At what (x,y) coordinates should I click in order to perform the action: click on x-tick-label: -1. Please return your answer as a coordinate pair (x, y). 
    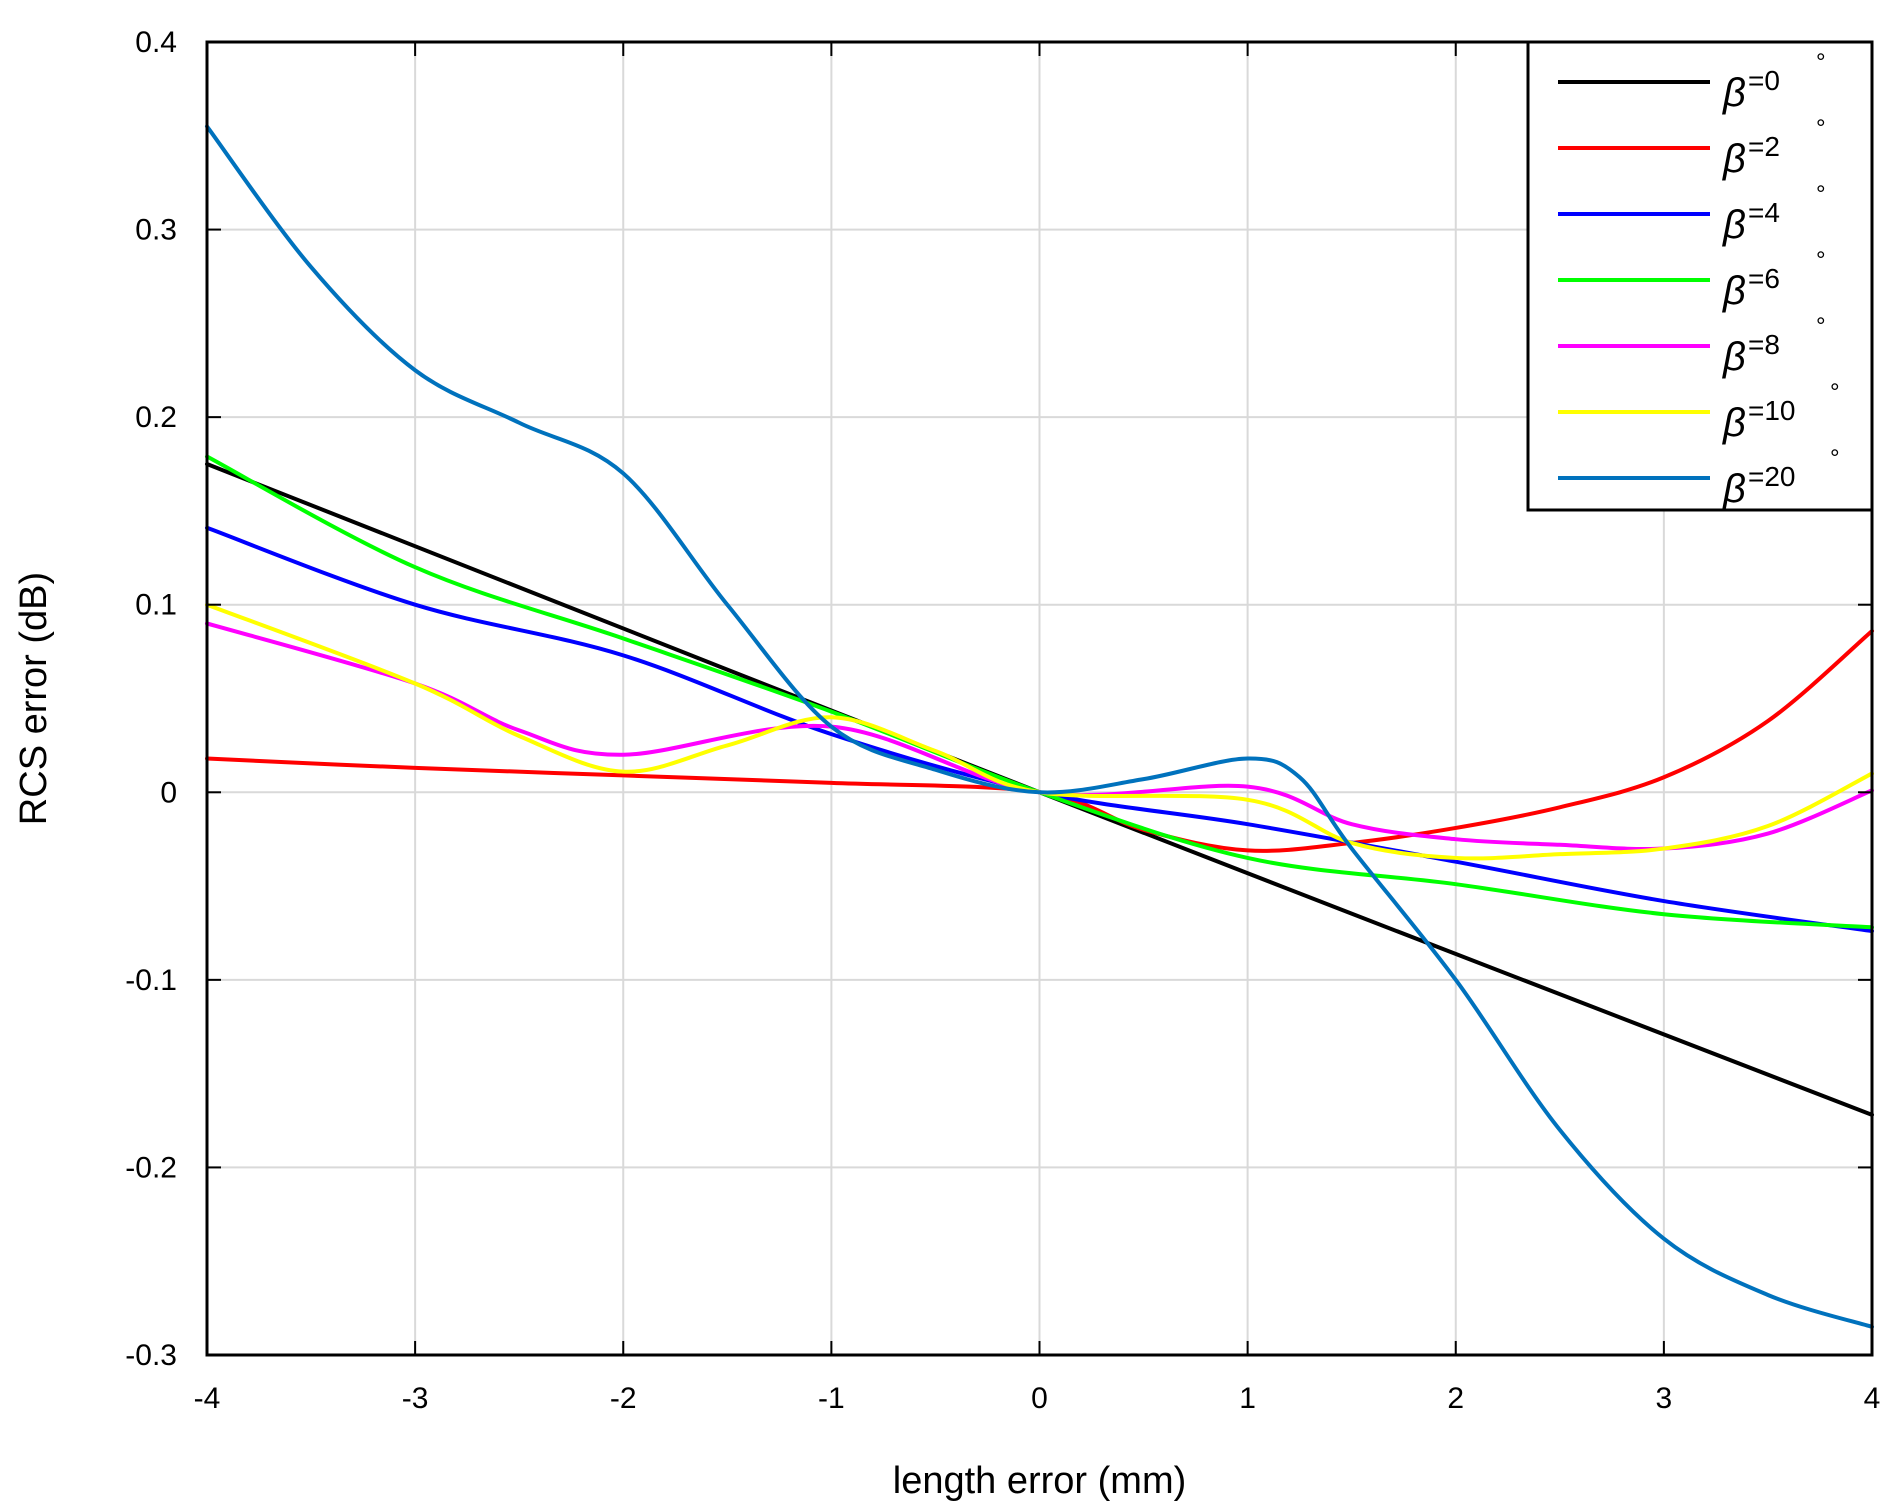
    Looking at the image, I should click on (831, 1398).